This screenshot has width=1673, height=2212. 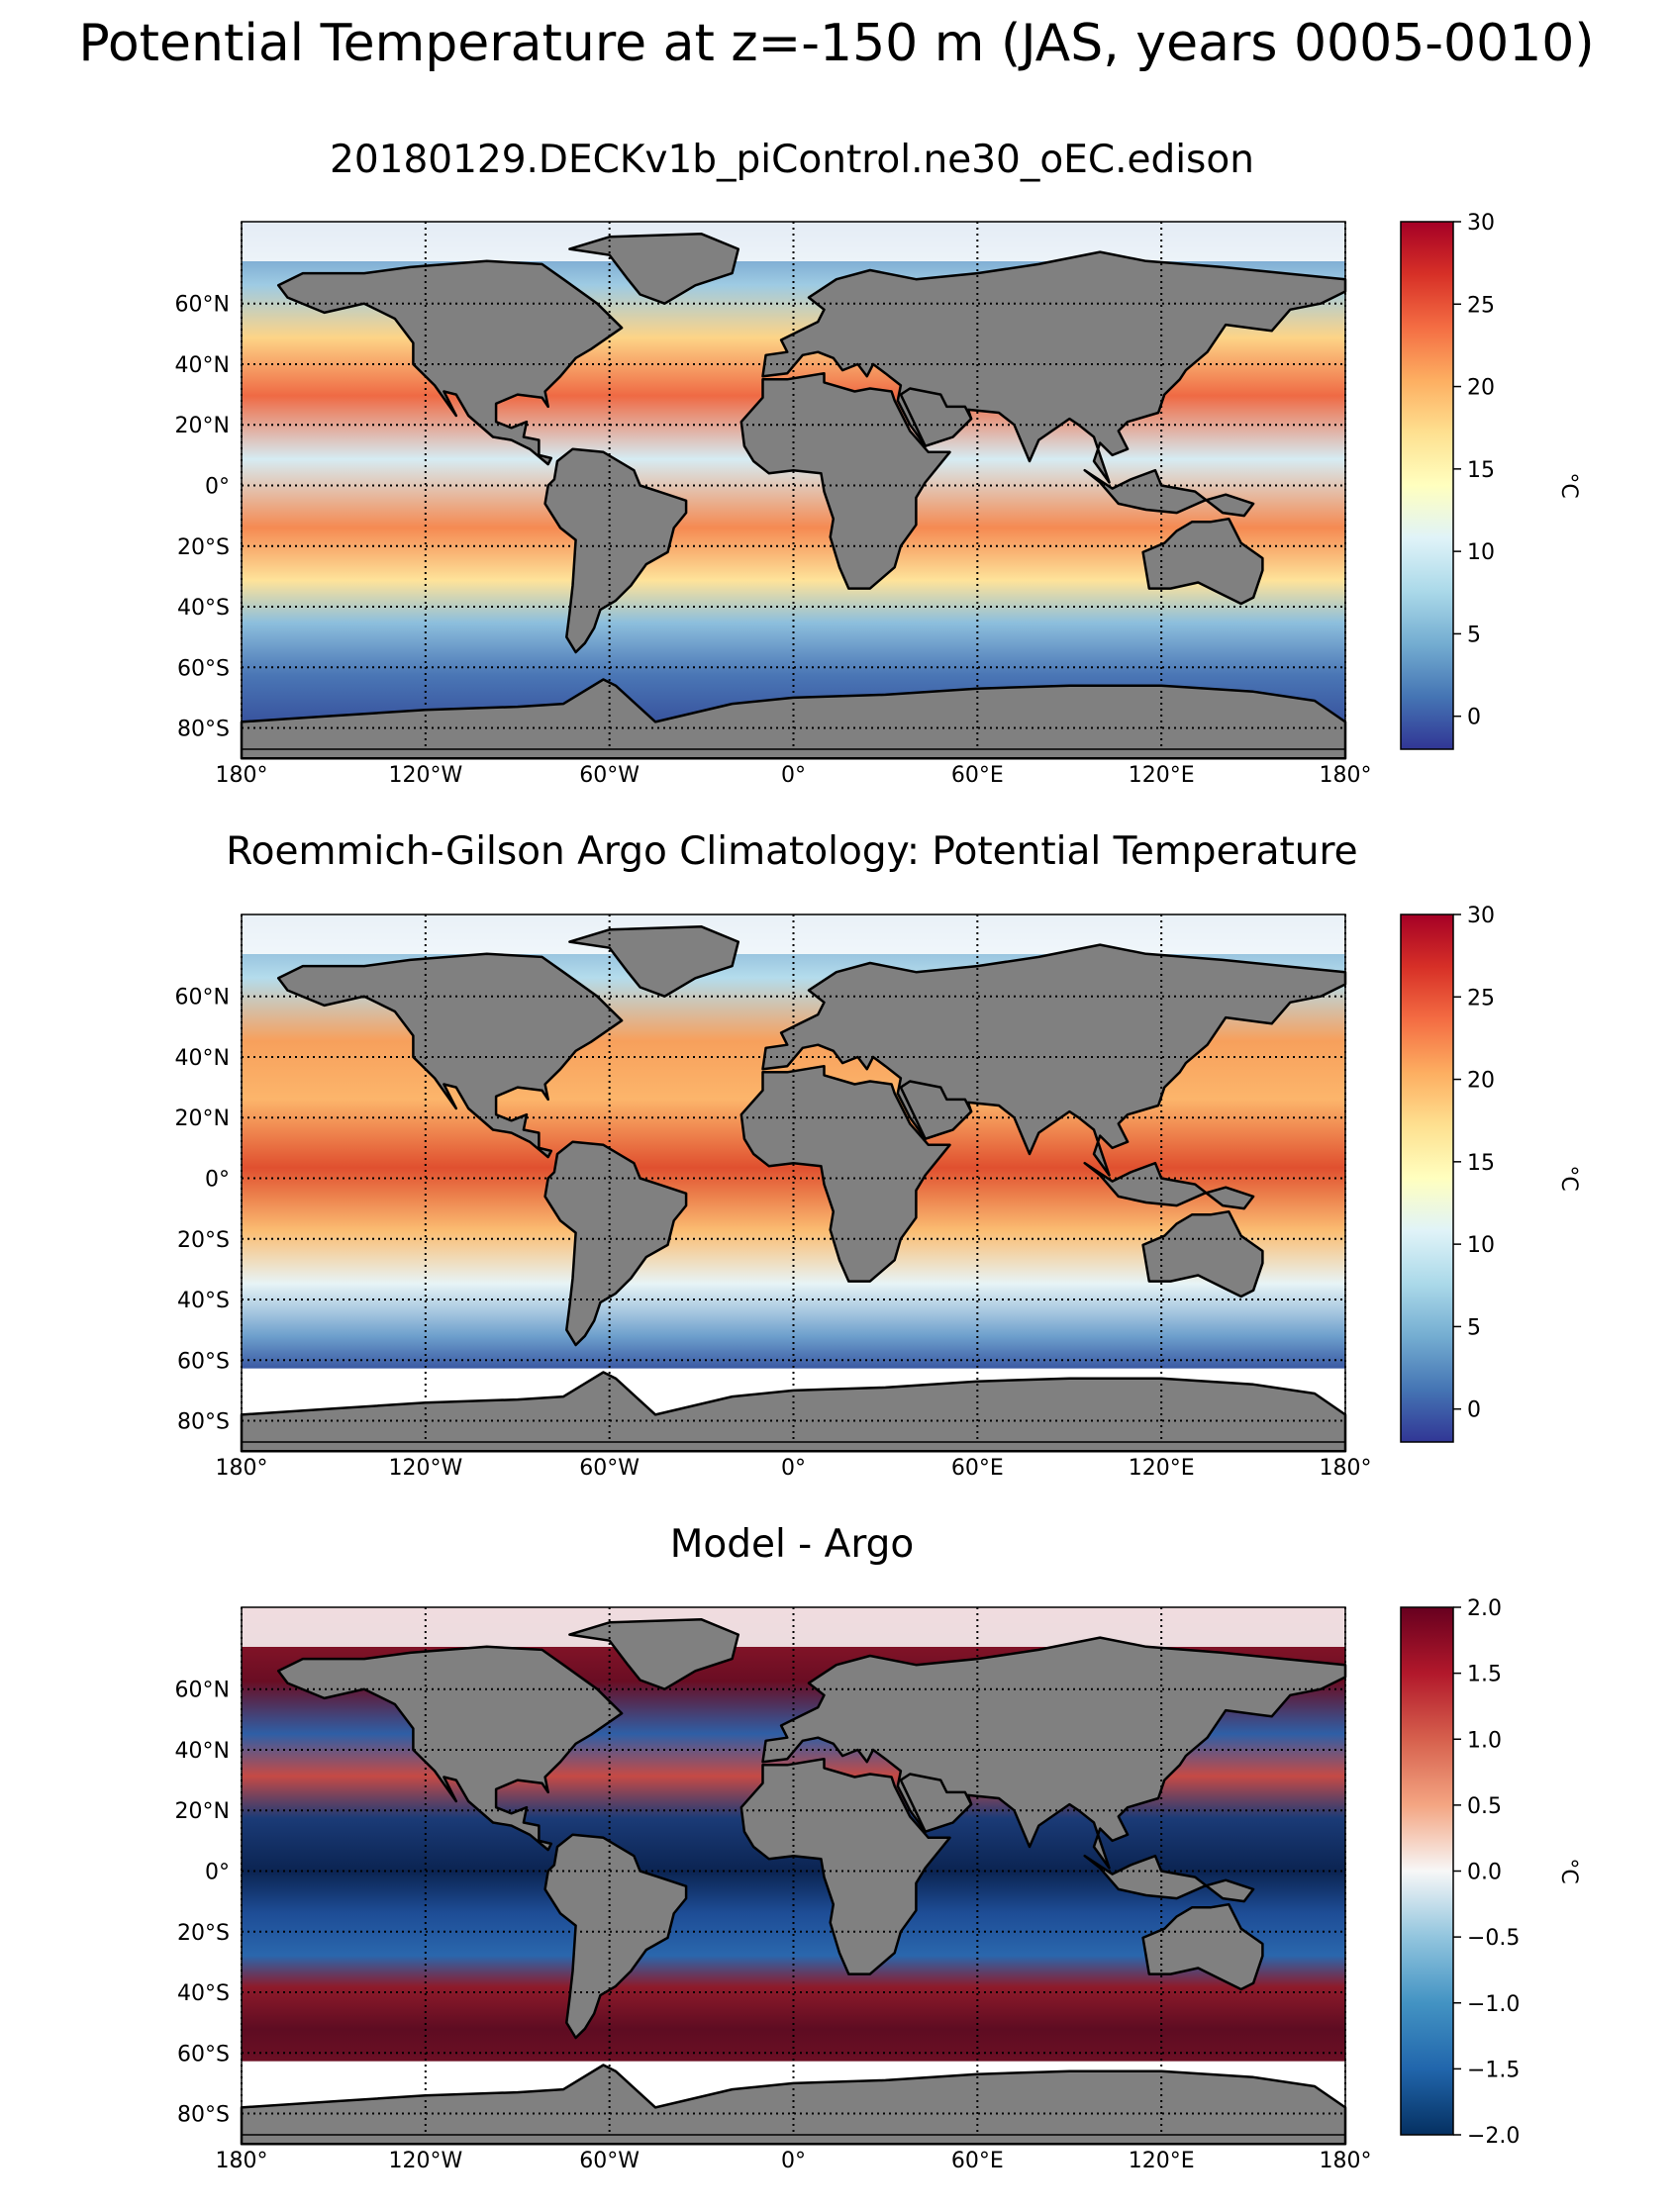 I want to click on colorbar-tick-label: 2.0, so click(x=1484, y=1608).